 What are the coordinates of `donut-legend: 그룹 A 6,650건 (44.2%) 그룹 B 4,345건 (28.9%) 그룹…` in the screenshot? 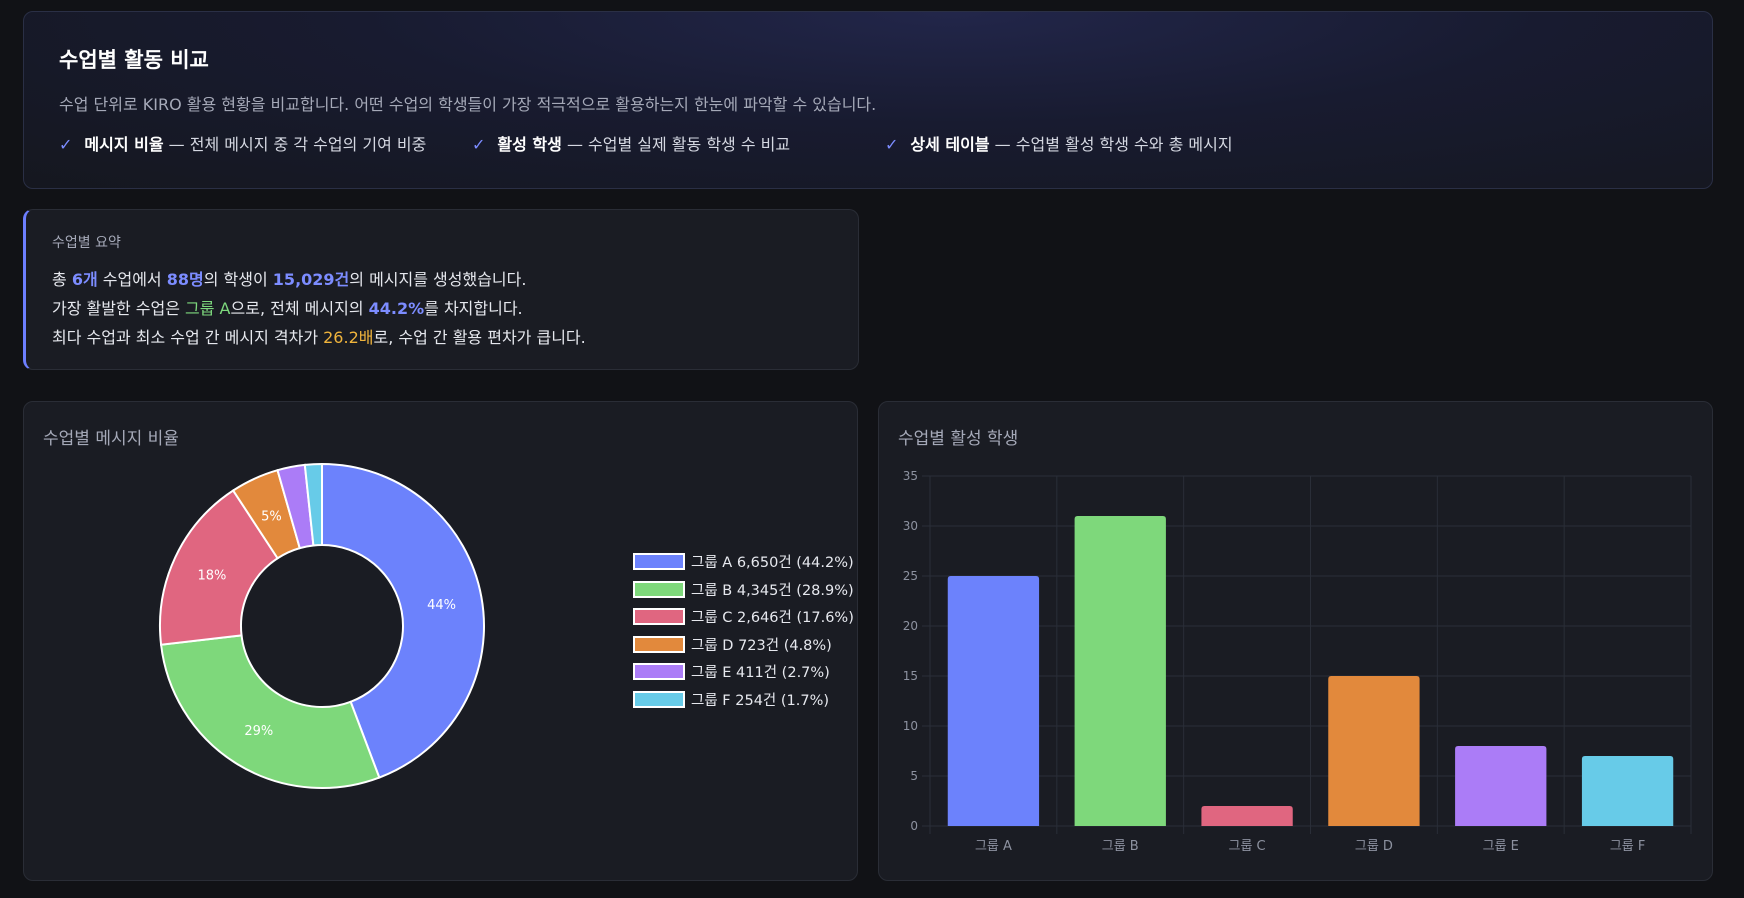 It's located at (743, 630).